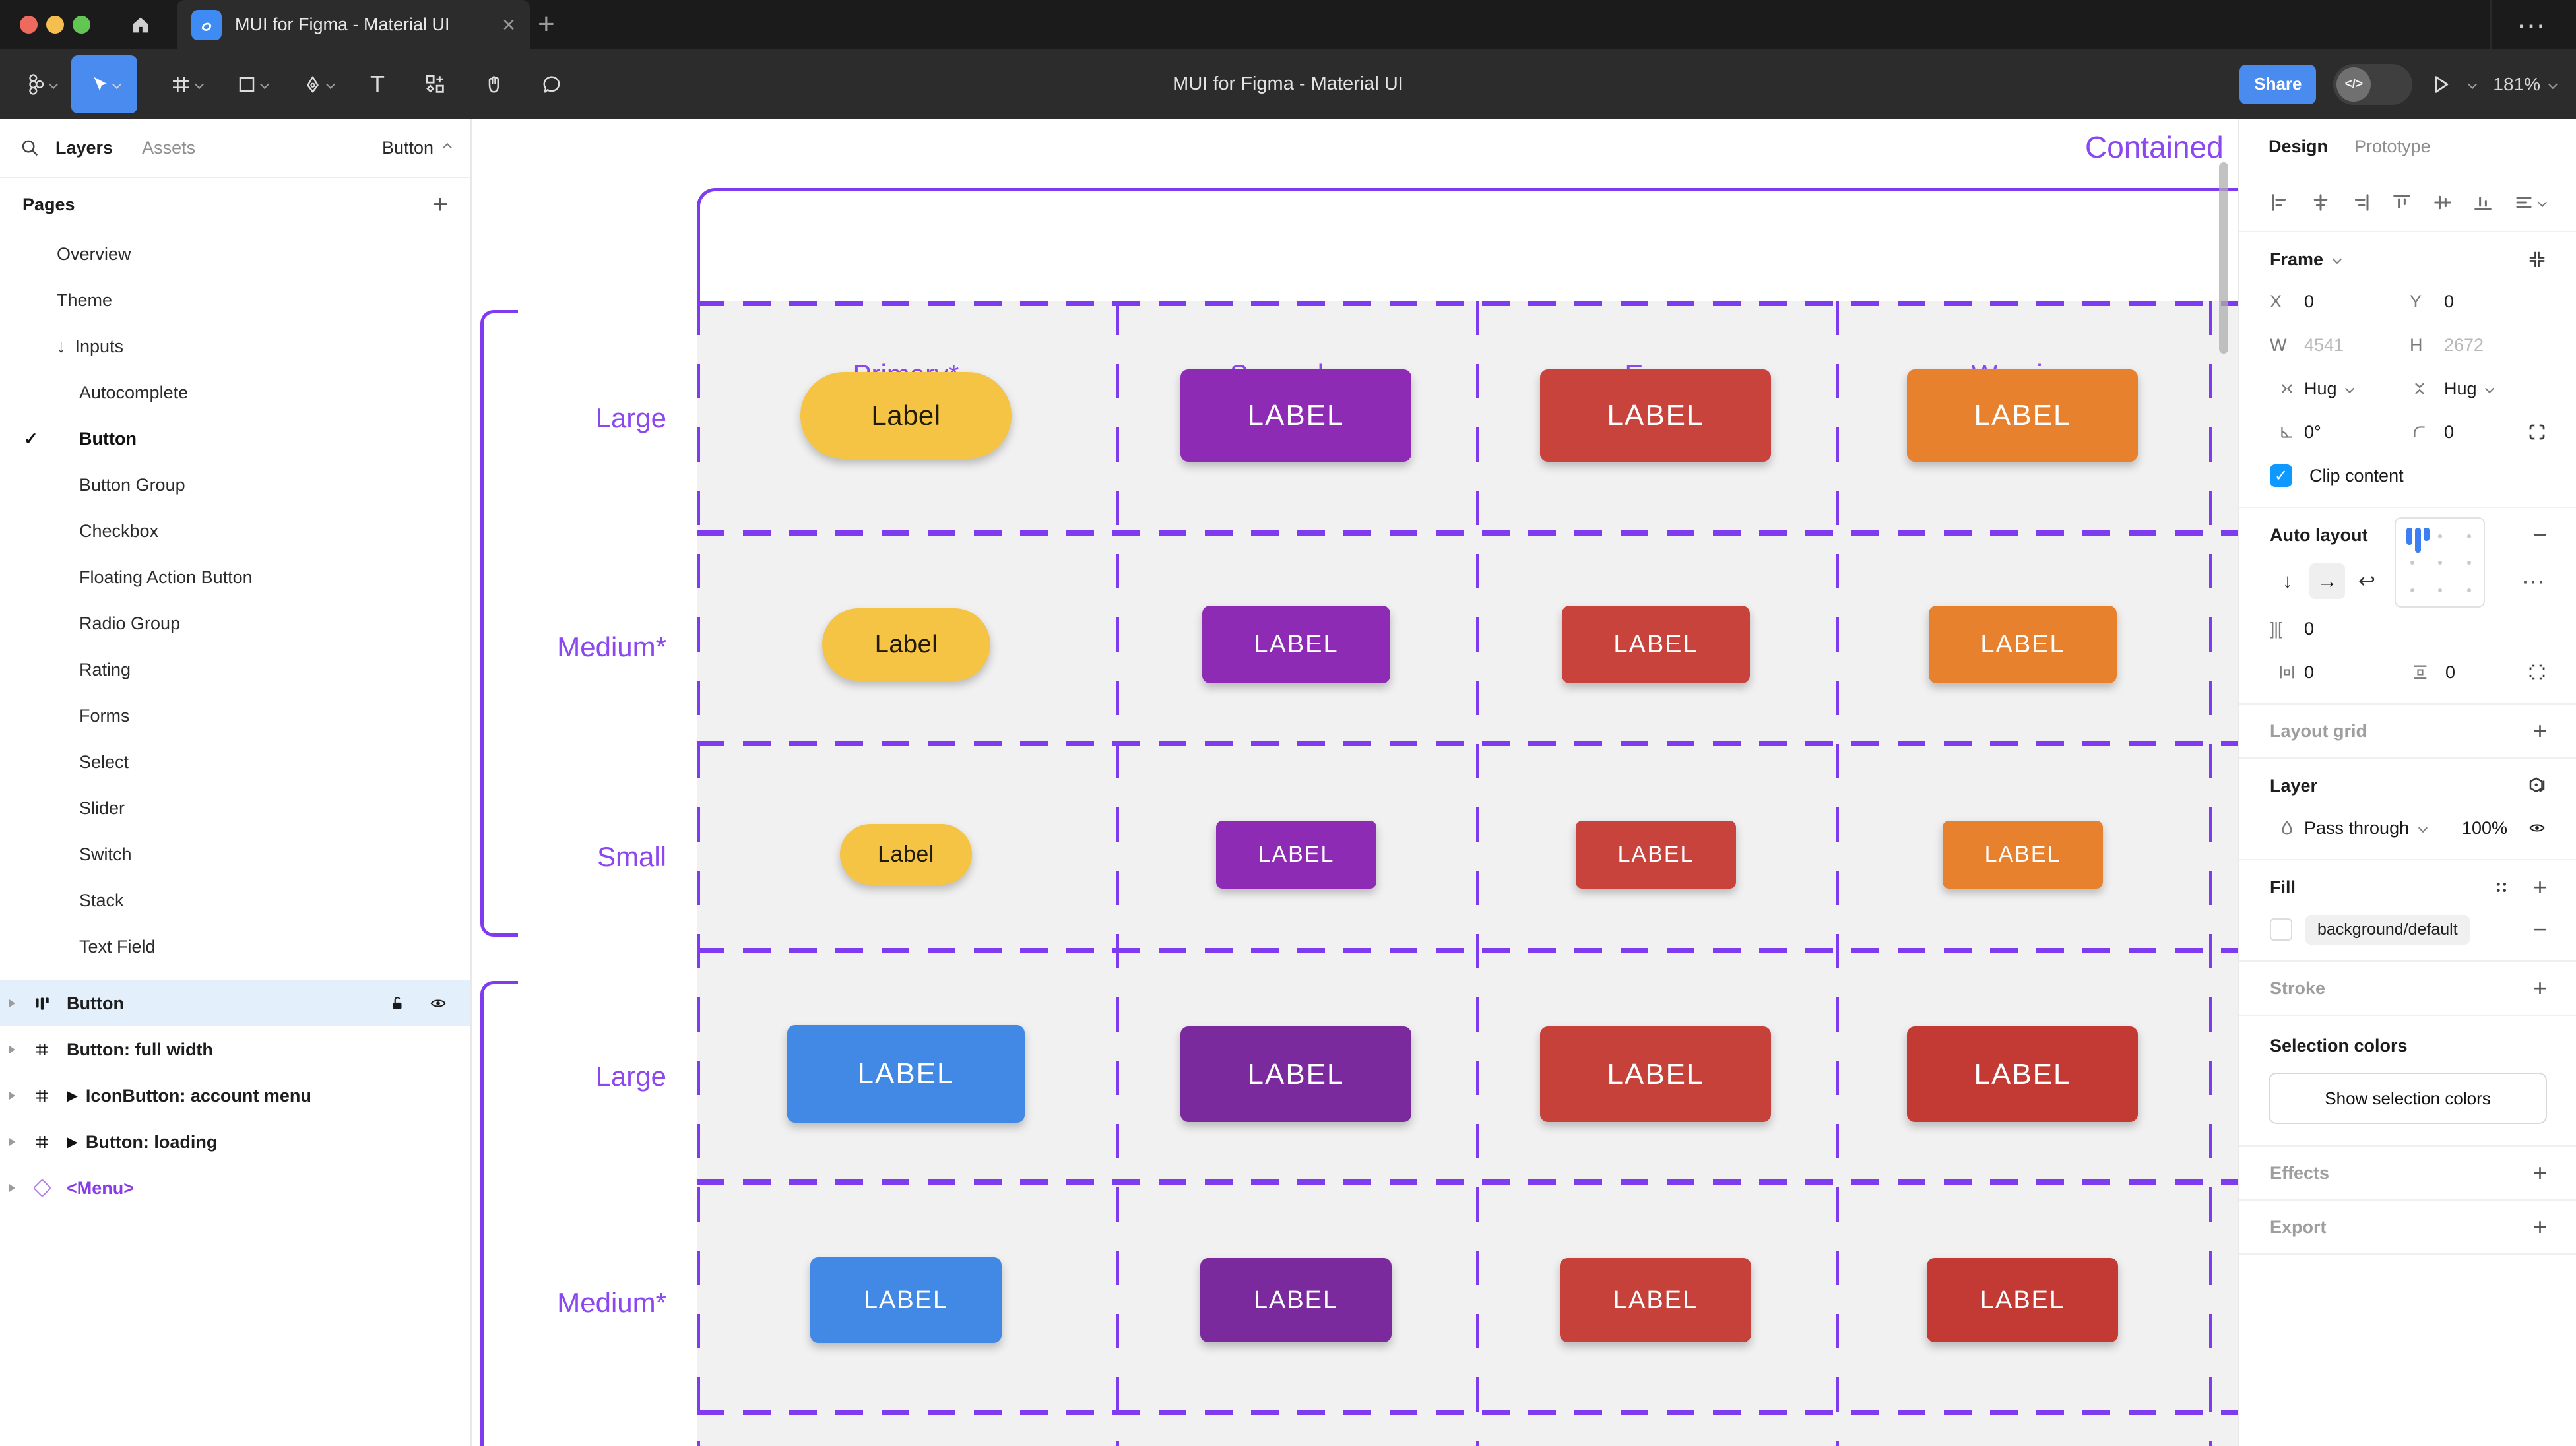  What do you see at coordinates (552, 84) in the screenshot?
I see `comment-tool-button` at bounding box center [552, 84].